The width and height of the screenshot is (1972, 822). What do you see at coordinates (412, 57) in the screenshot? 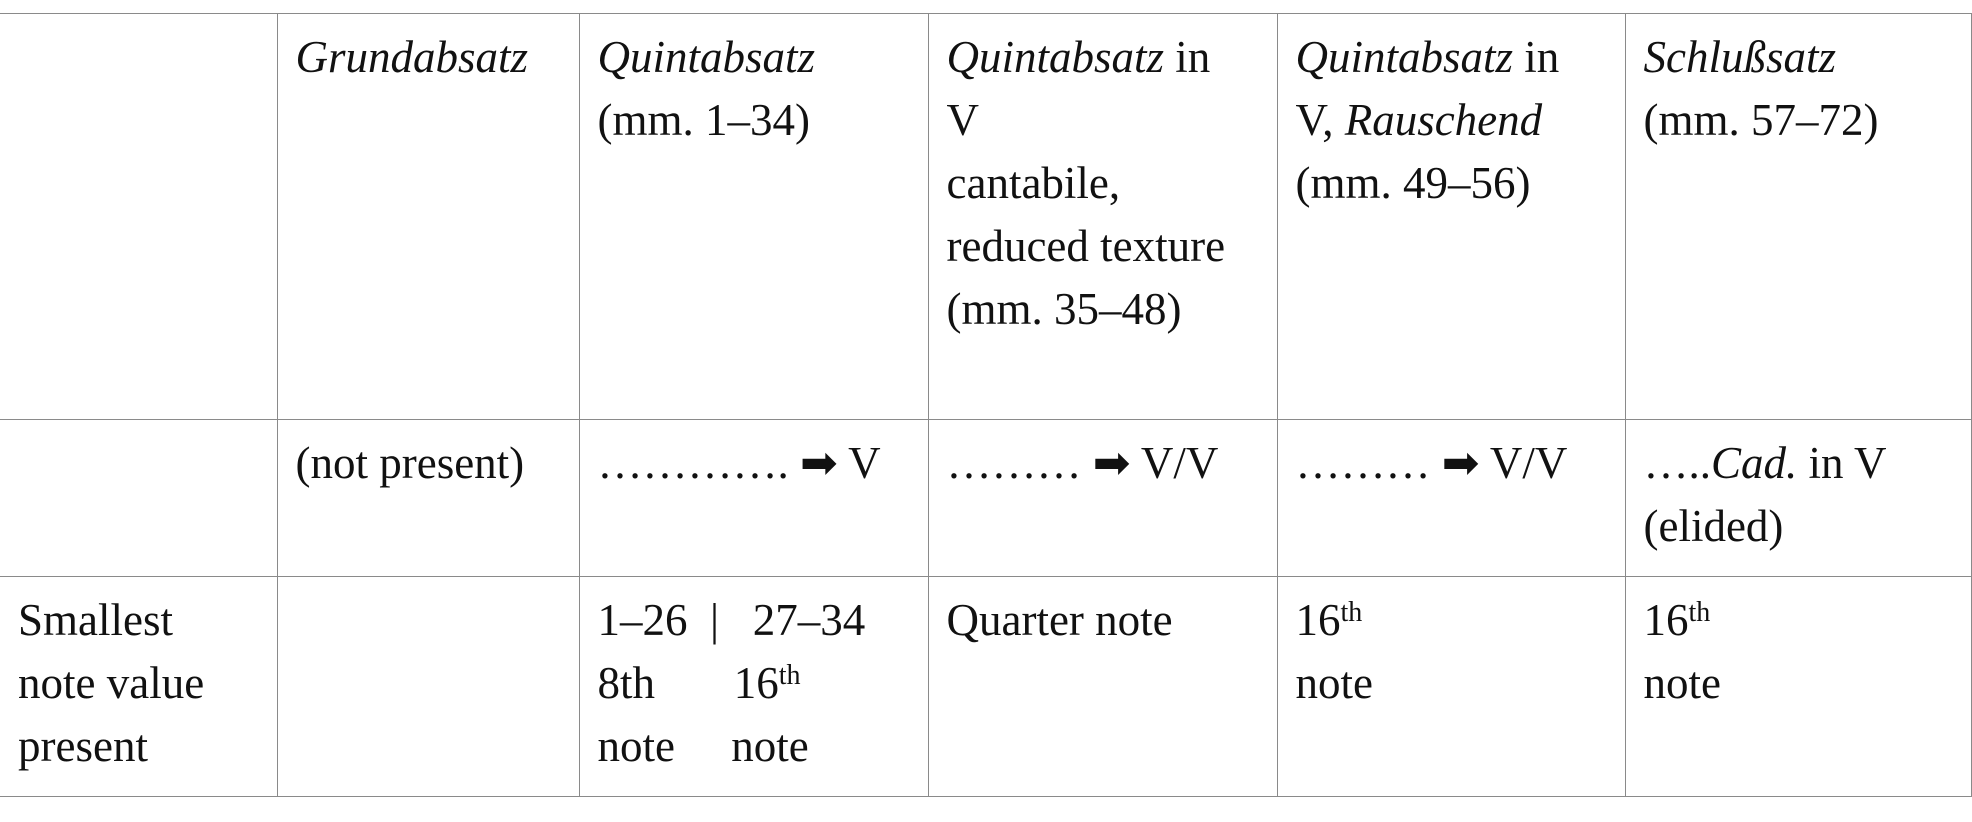
I see `text-run: Grundabsatz` at bounding box center [412, 57].